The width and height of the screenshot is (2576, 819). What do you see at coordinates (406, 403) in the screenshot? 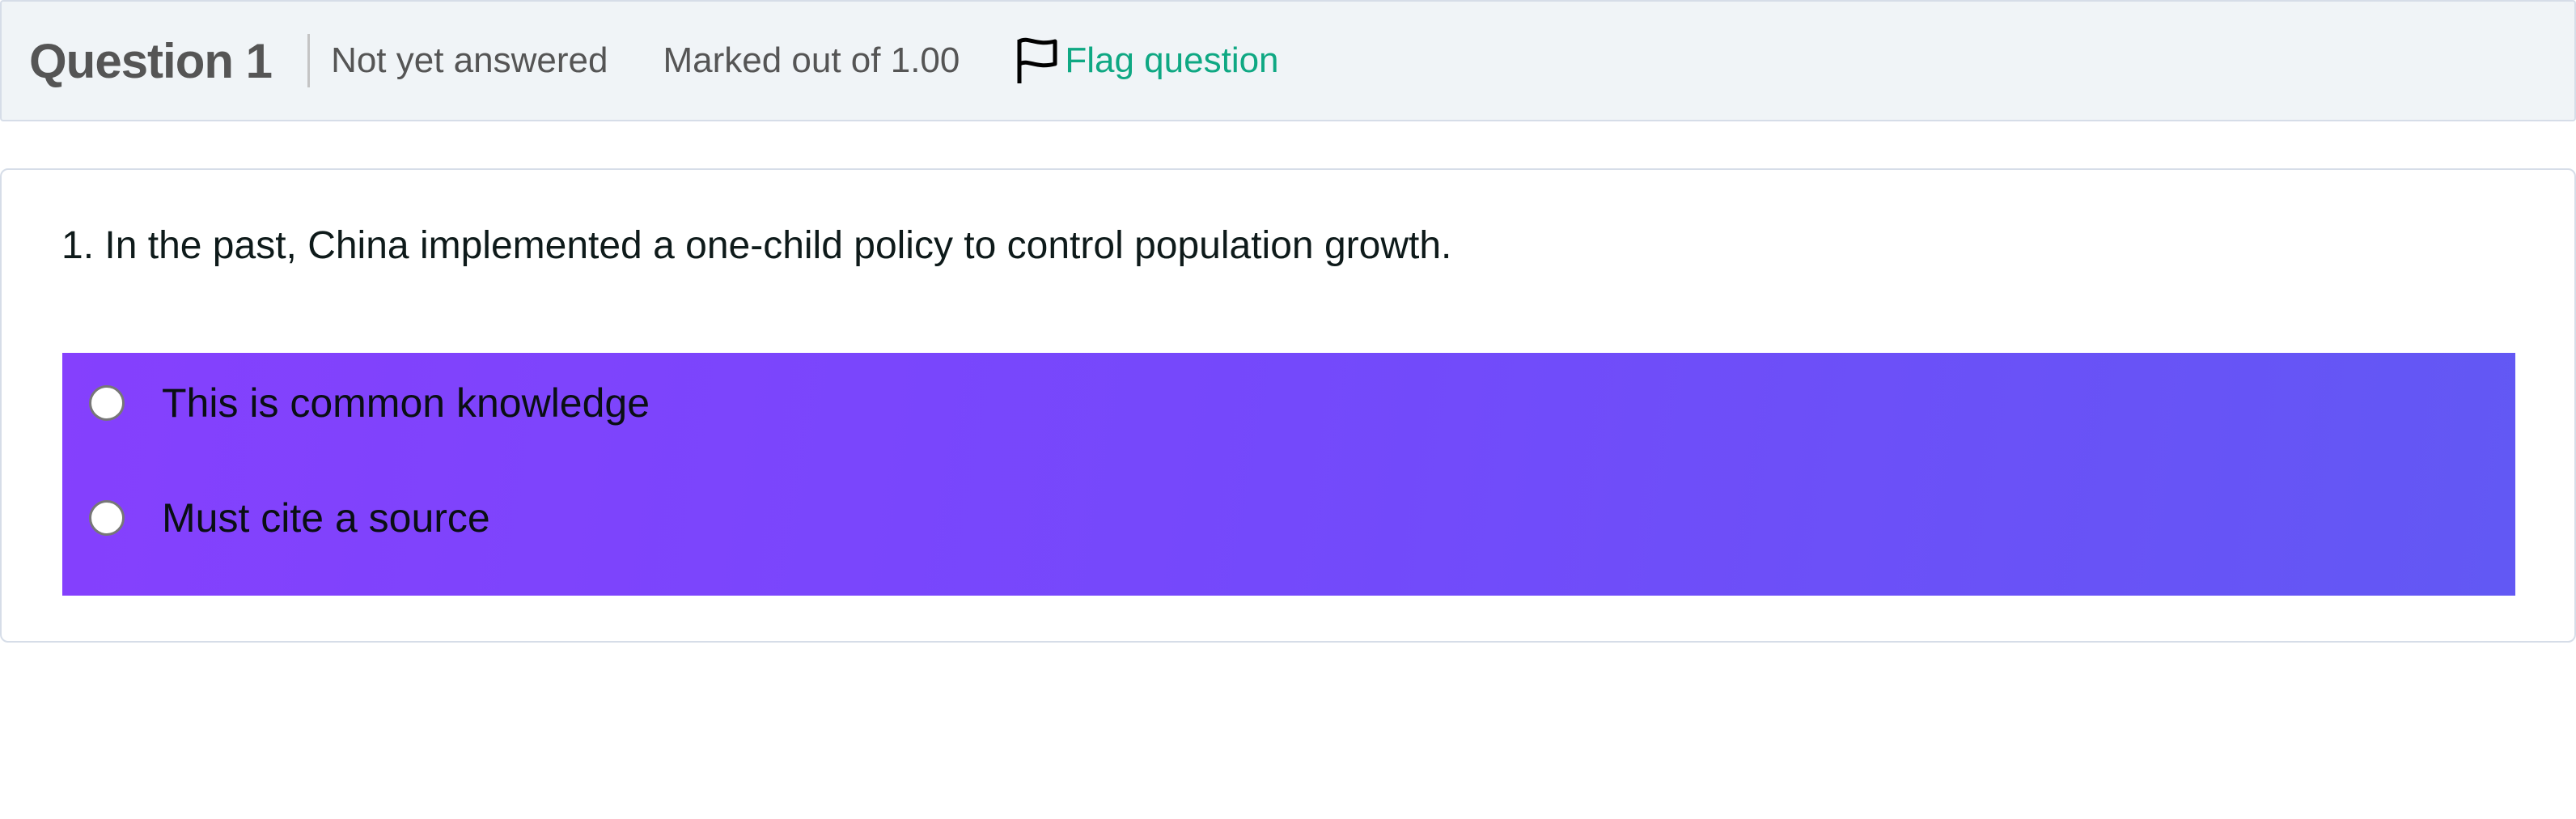
I see `answer-option-label: This is common knowledge` at bounding box center [406, 403].